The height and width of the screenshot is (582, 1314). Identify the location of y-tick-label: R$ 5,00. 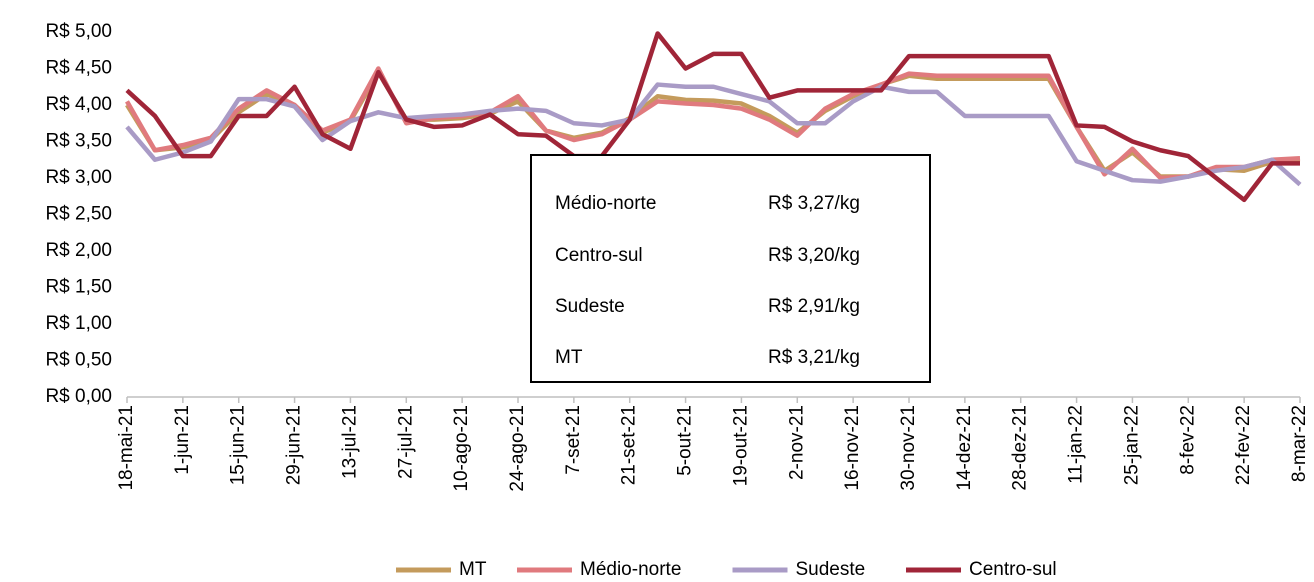
(78, 31).